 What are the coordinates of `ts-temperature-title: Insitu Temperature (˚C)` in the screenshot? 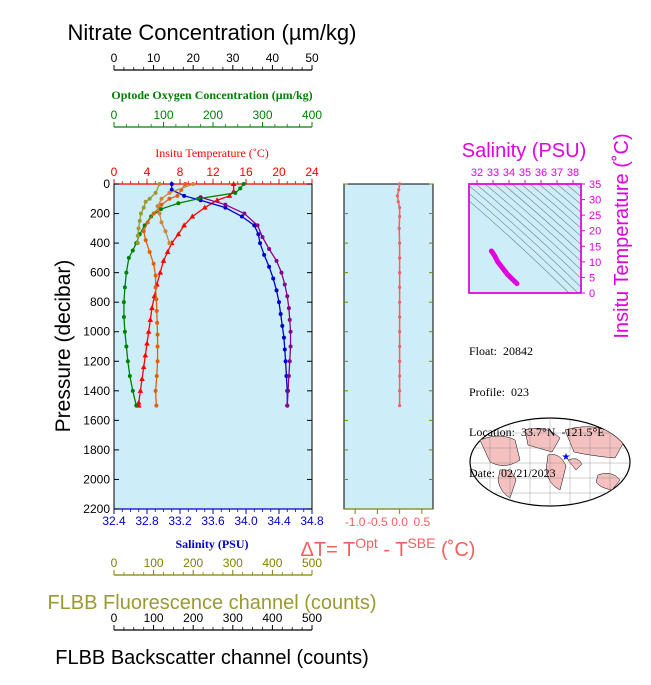 It's located at (622, 235).